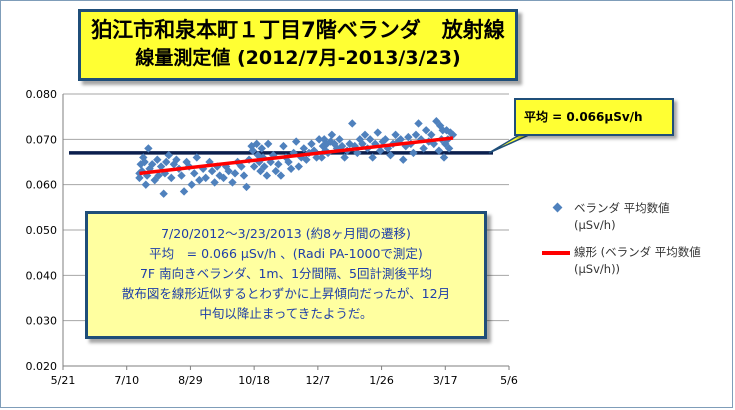 The width and height of the screenshot is (735, 410). I want to click on x-tick-label: 3/17, so click(445, 380).